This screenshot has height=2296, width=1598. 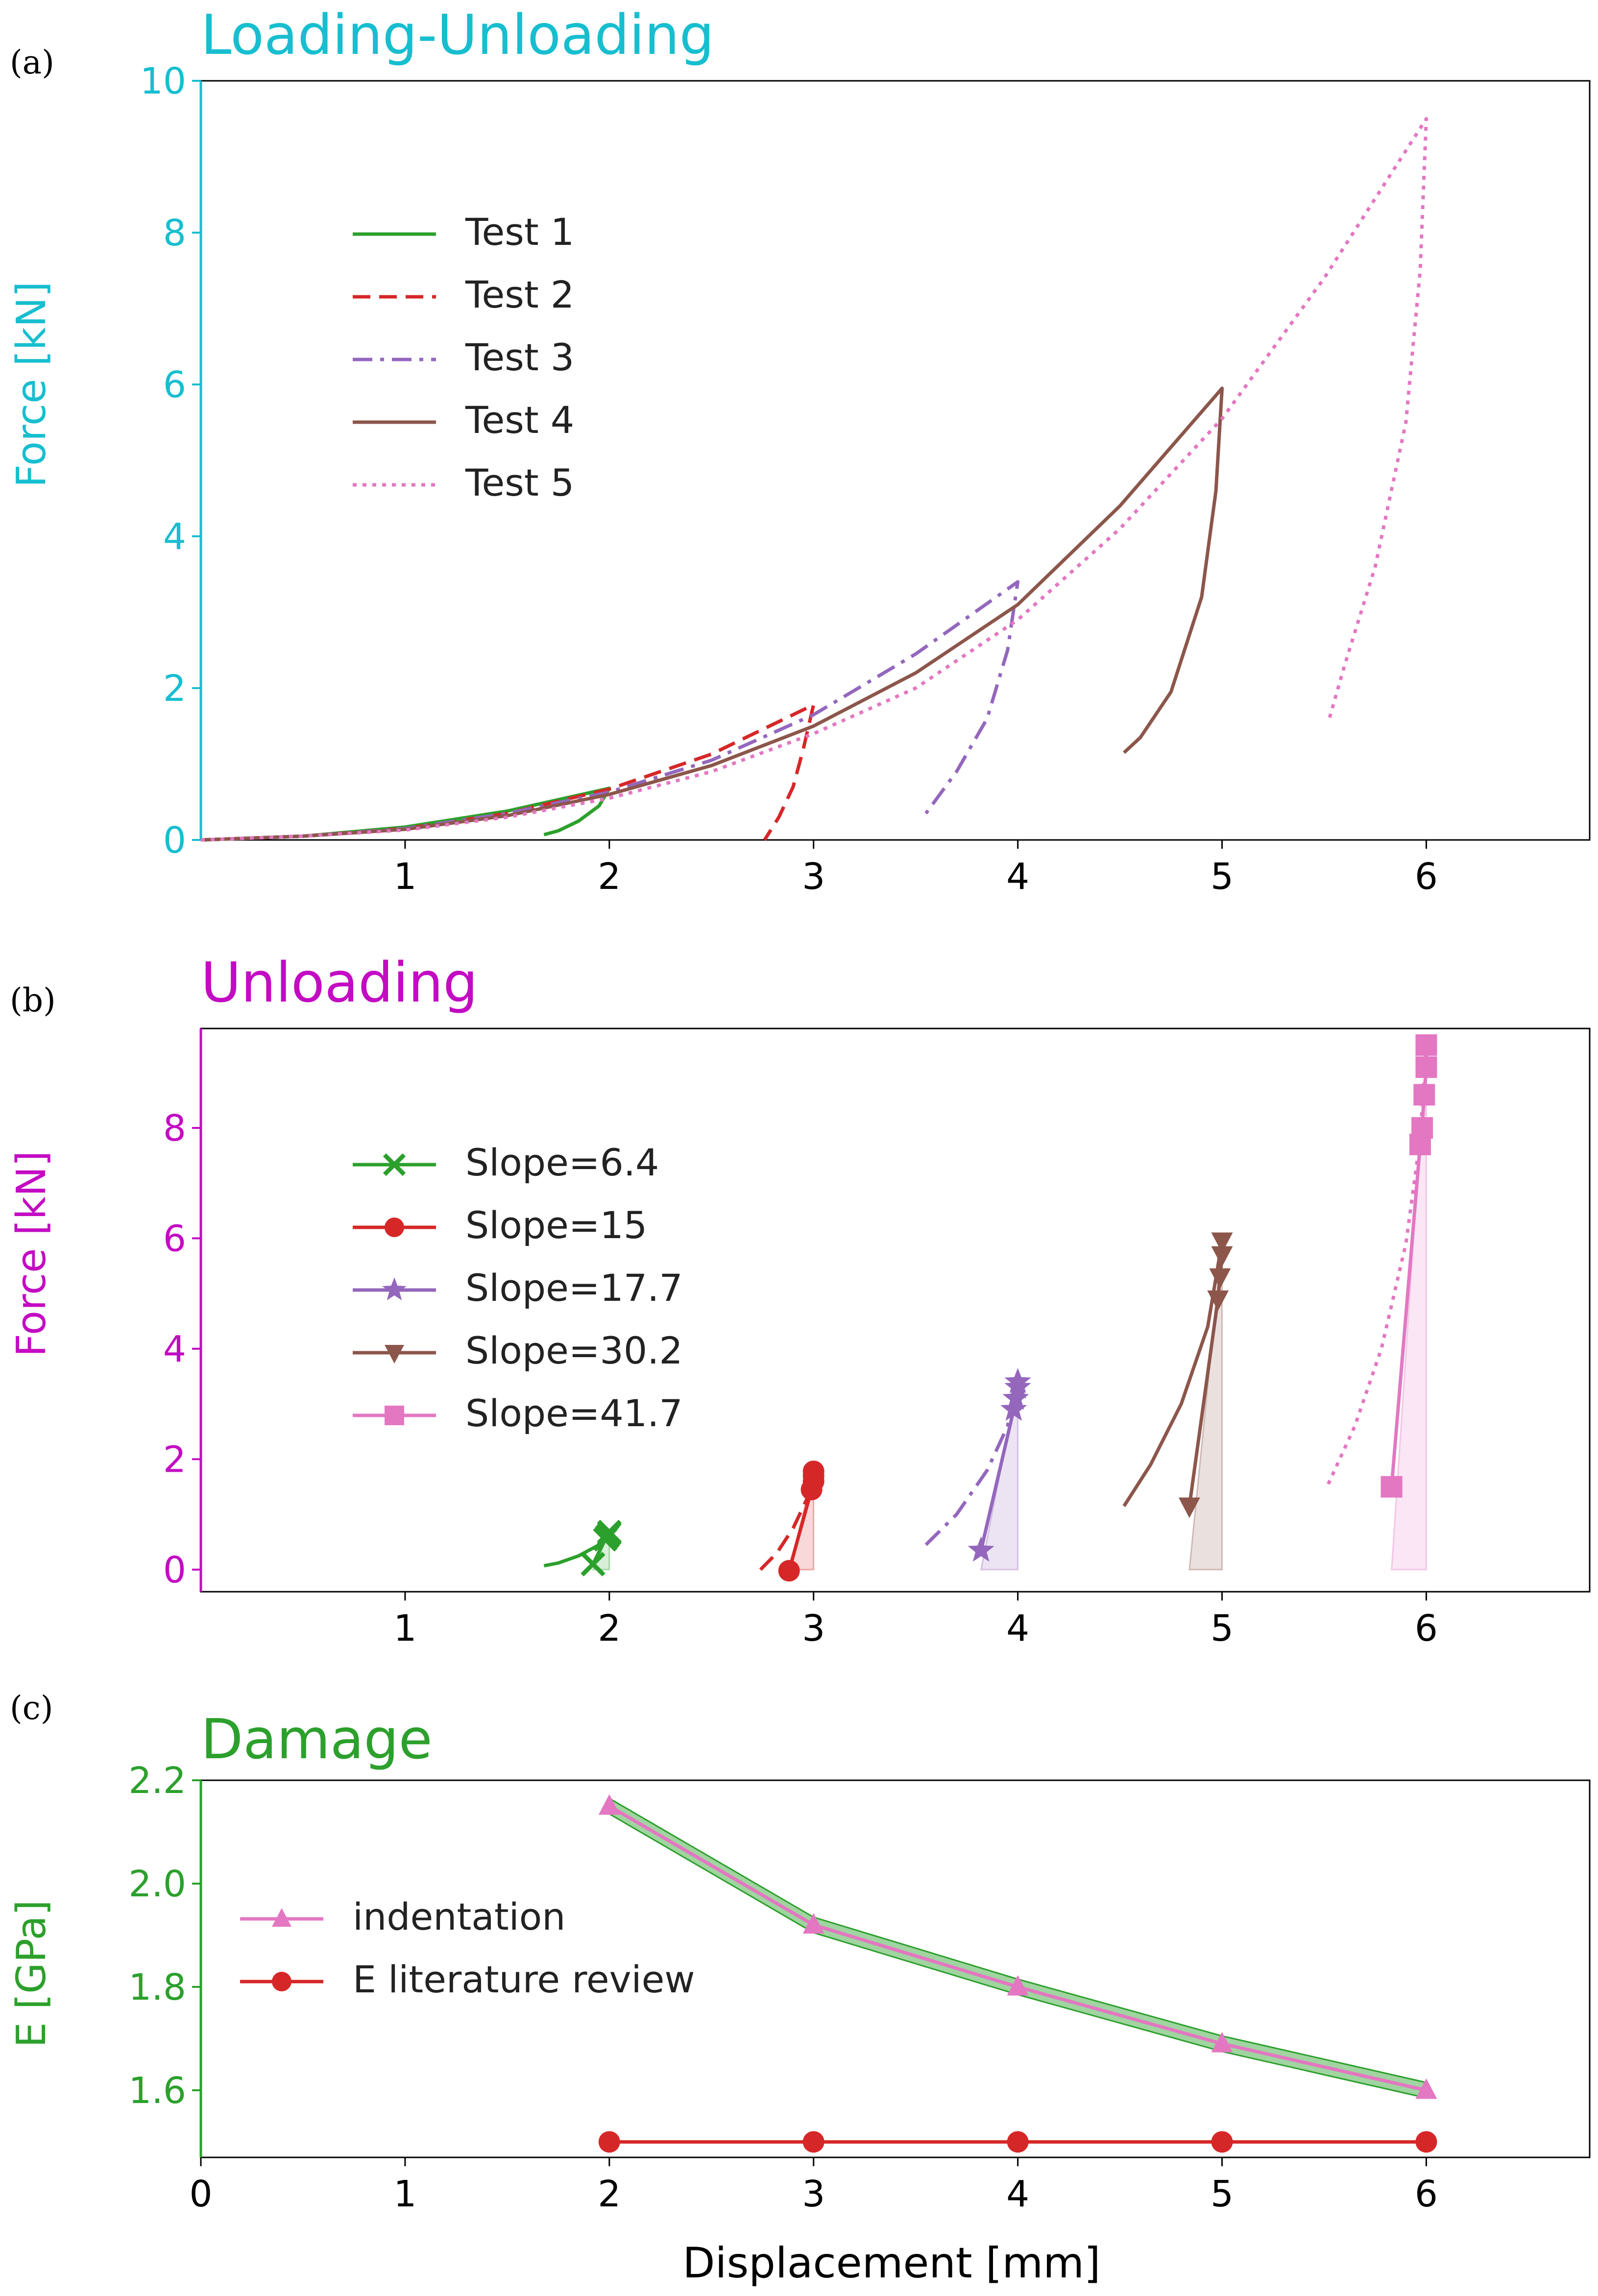 I want to click on panel-b-y-axis-label: Force [kN], so click(x=31, y=1254).